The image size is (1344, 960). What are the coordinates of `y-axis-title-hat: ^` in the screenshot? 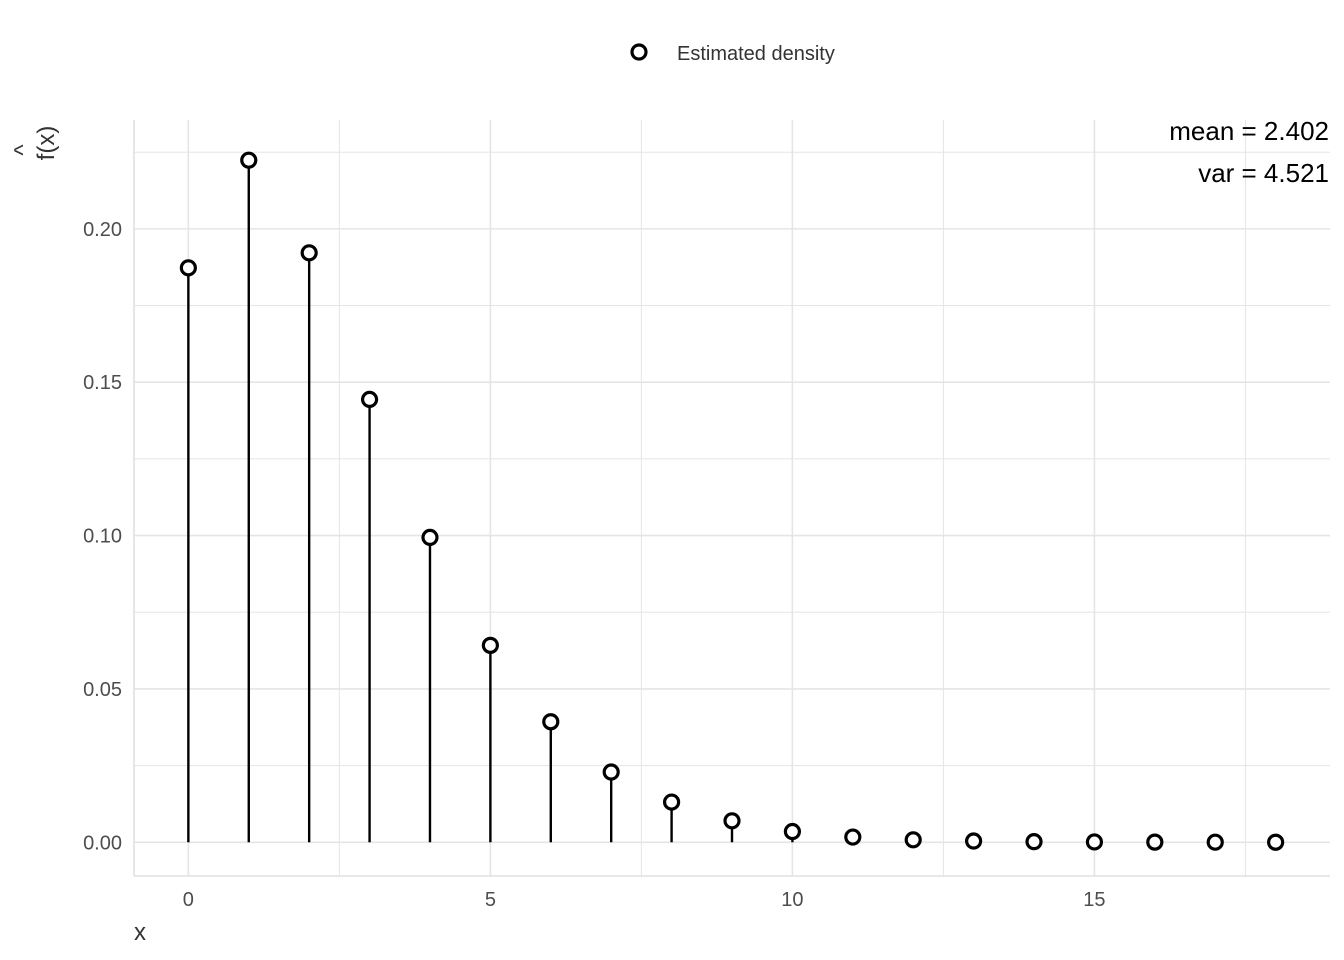 It's located at (23, 150).